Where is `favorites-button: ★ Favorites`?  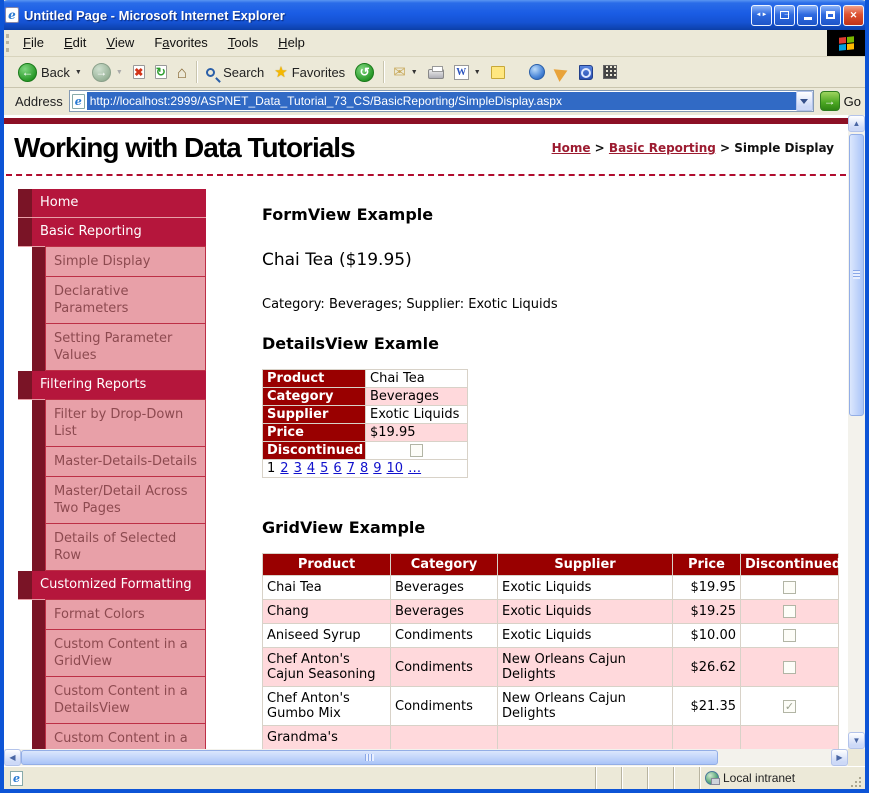 favorites-button: ★ Favorites is located at coordinates (309, 72).